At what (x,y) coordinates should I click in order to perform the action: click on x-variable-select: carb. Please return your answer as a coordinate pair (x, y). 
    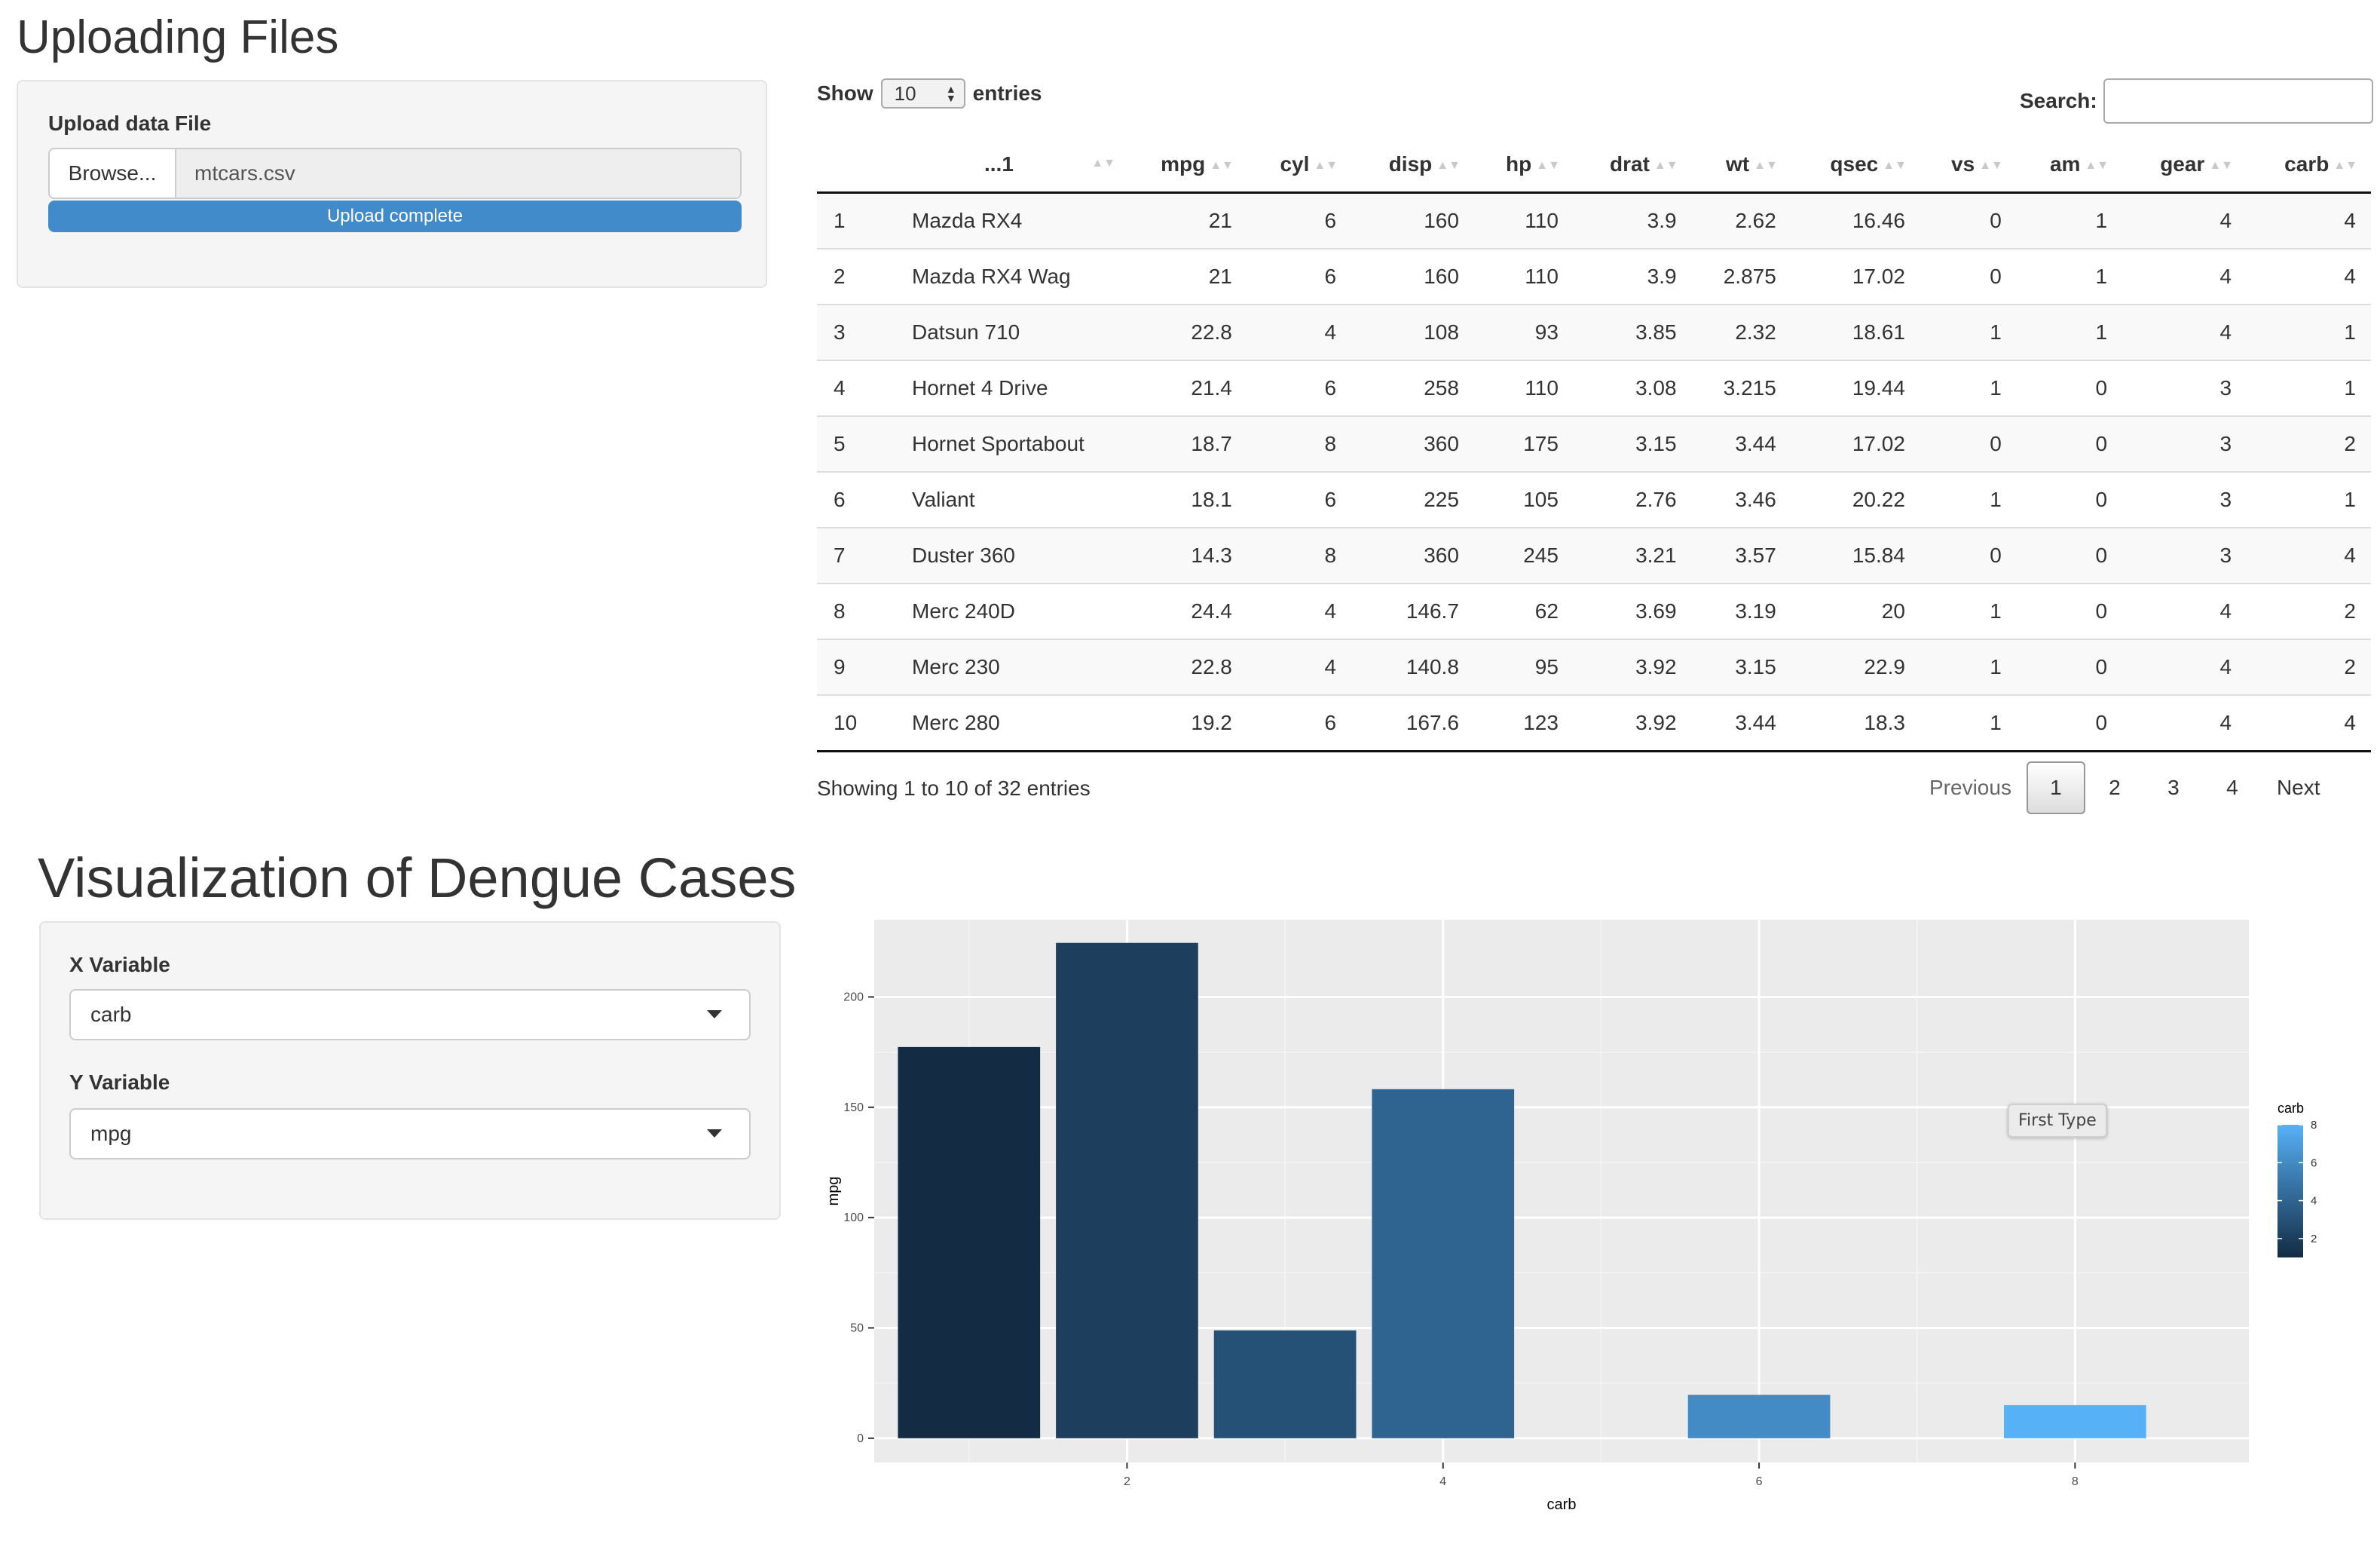
    Looking at the image, I should click on (410, 1014).